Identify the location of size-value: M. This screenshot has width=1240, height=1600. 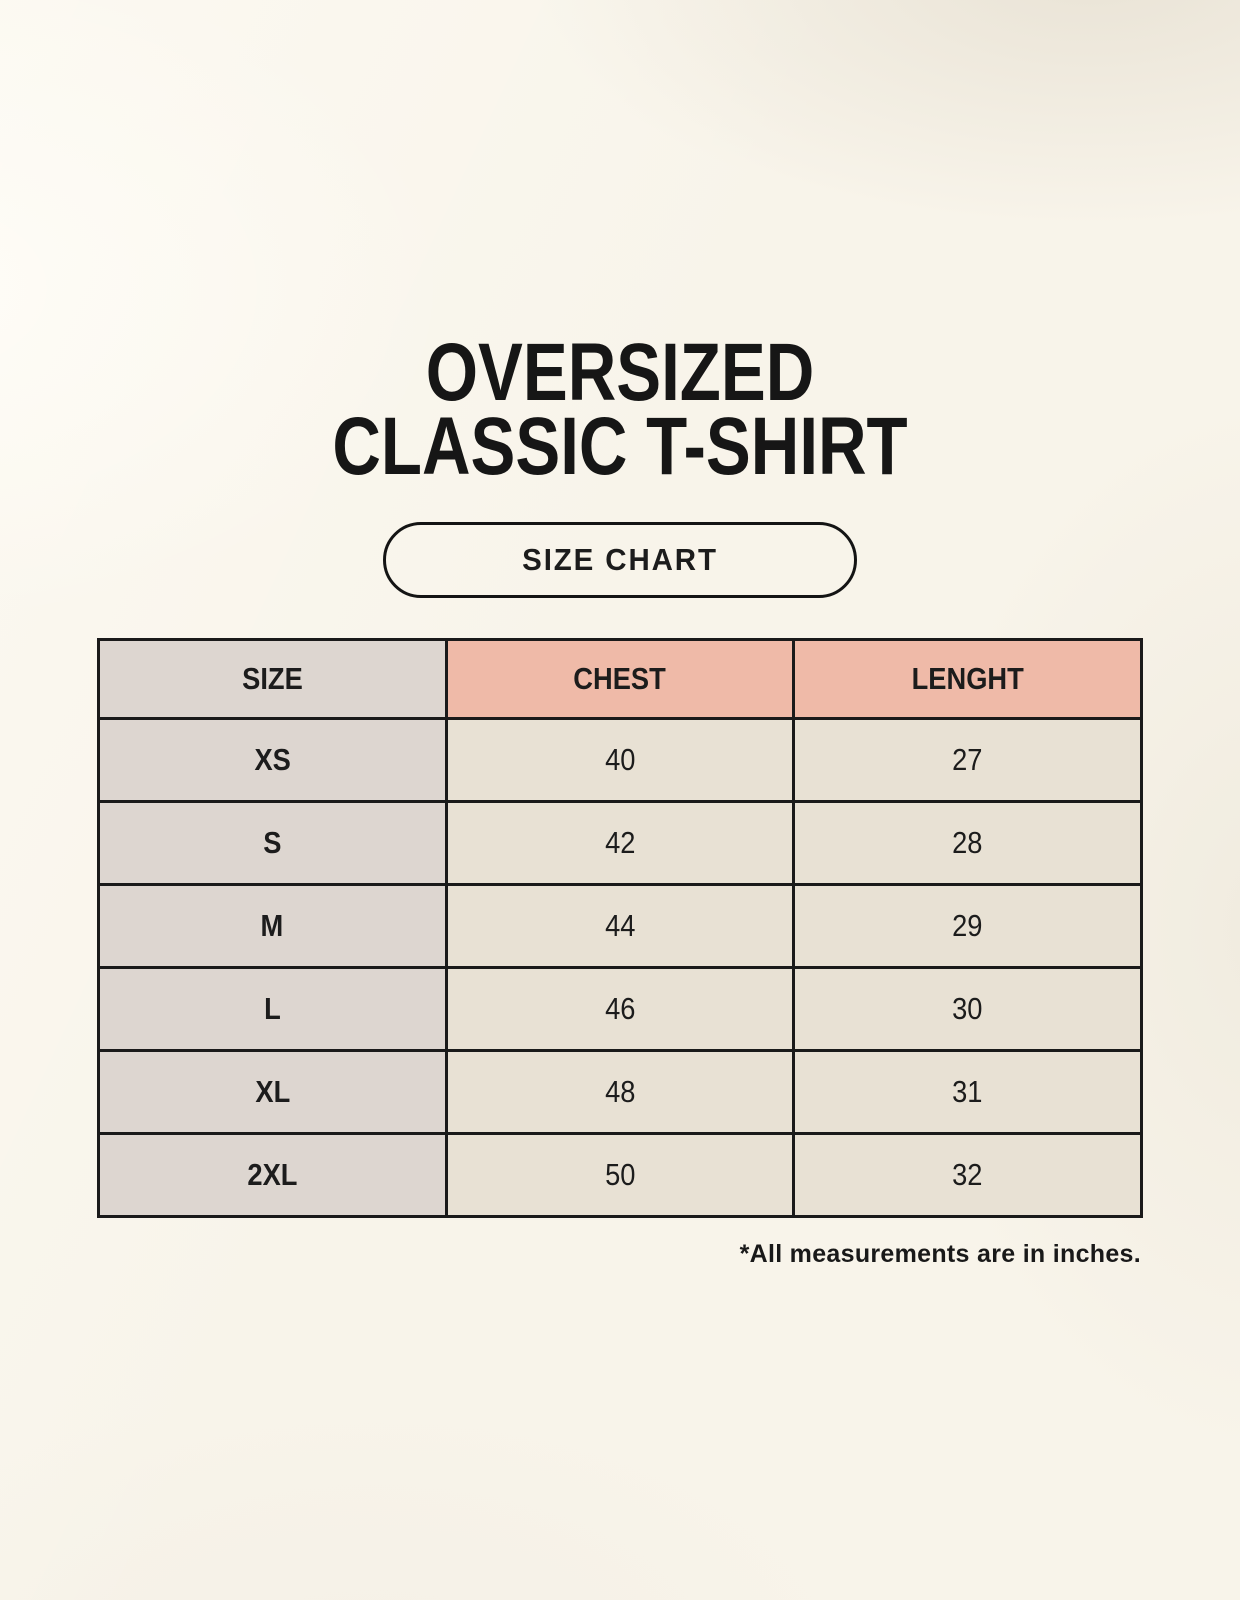
(272, 925).